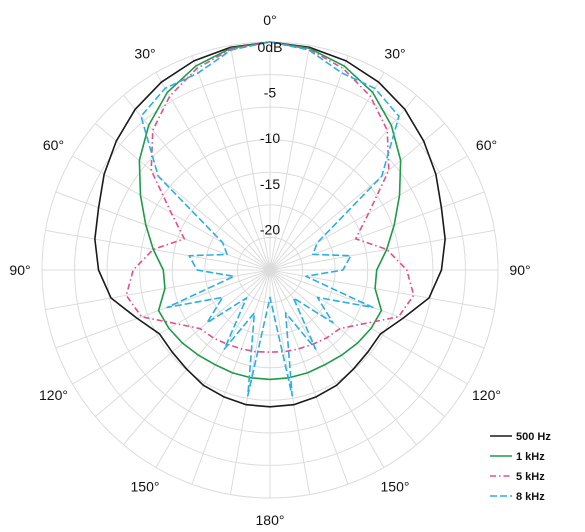  What do you see at coordinates (270, 47) in the screenshot?
I see `radial-tick-label: 0dB` at bounding box center [270, 47].